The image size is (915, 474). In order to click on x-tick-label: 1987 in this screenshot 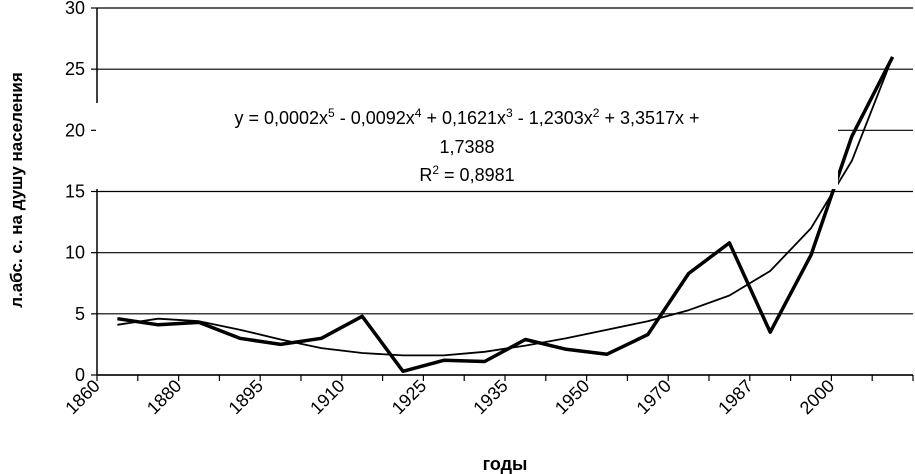, I will do `click(735, 397)`.